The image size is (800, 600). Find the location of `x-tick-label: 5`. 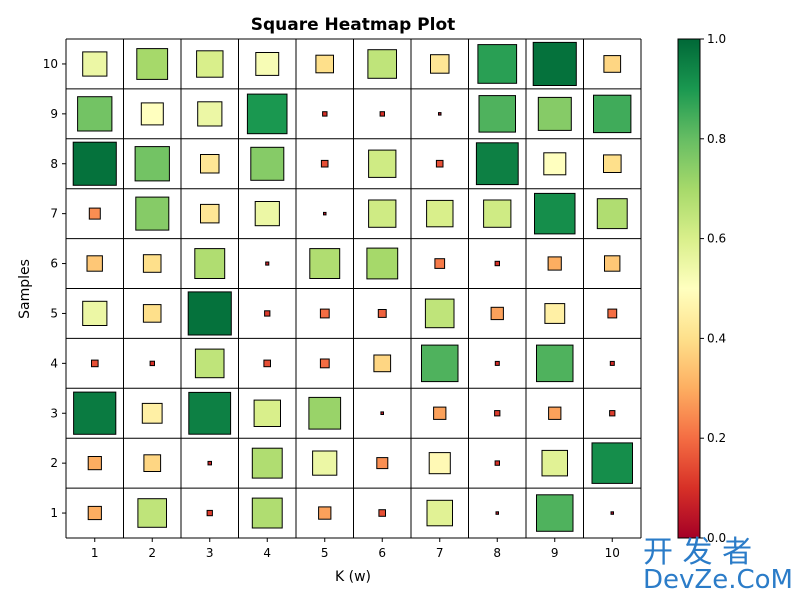

x-tick-label: 5 is located at coordinates (325, 553).